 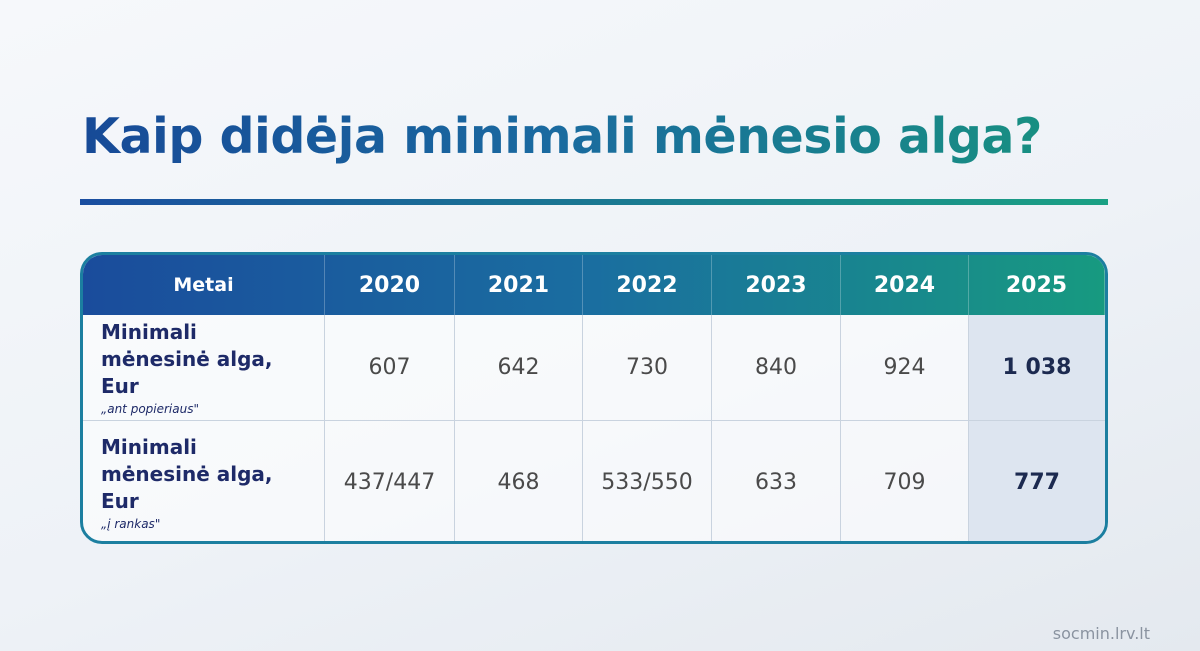 What do you see at coordinates (594, 202) in the screenshot?
I see `title-rule` at bounding box center [594, 202].